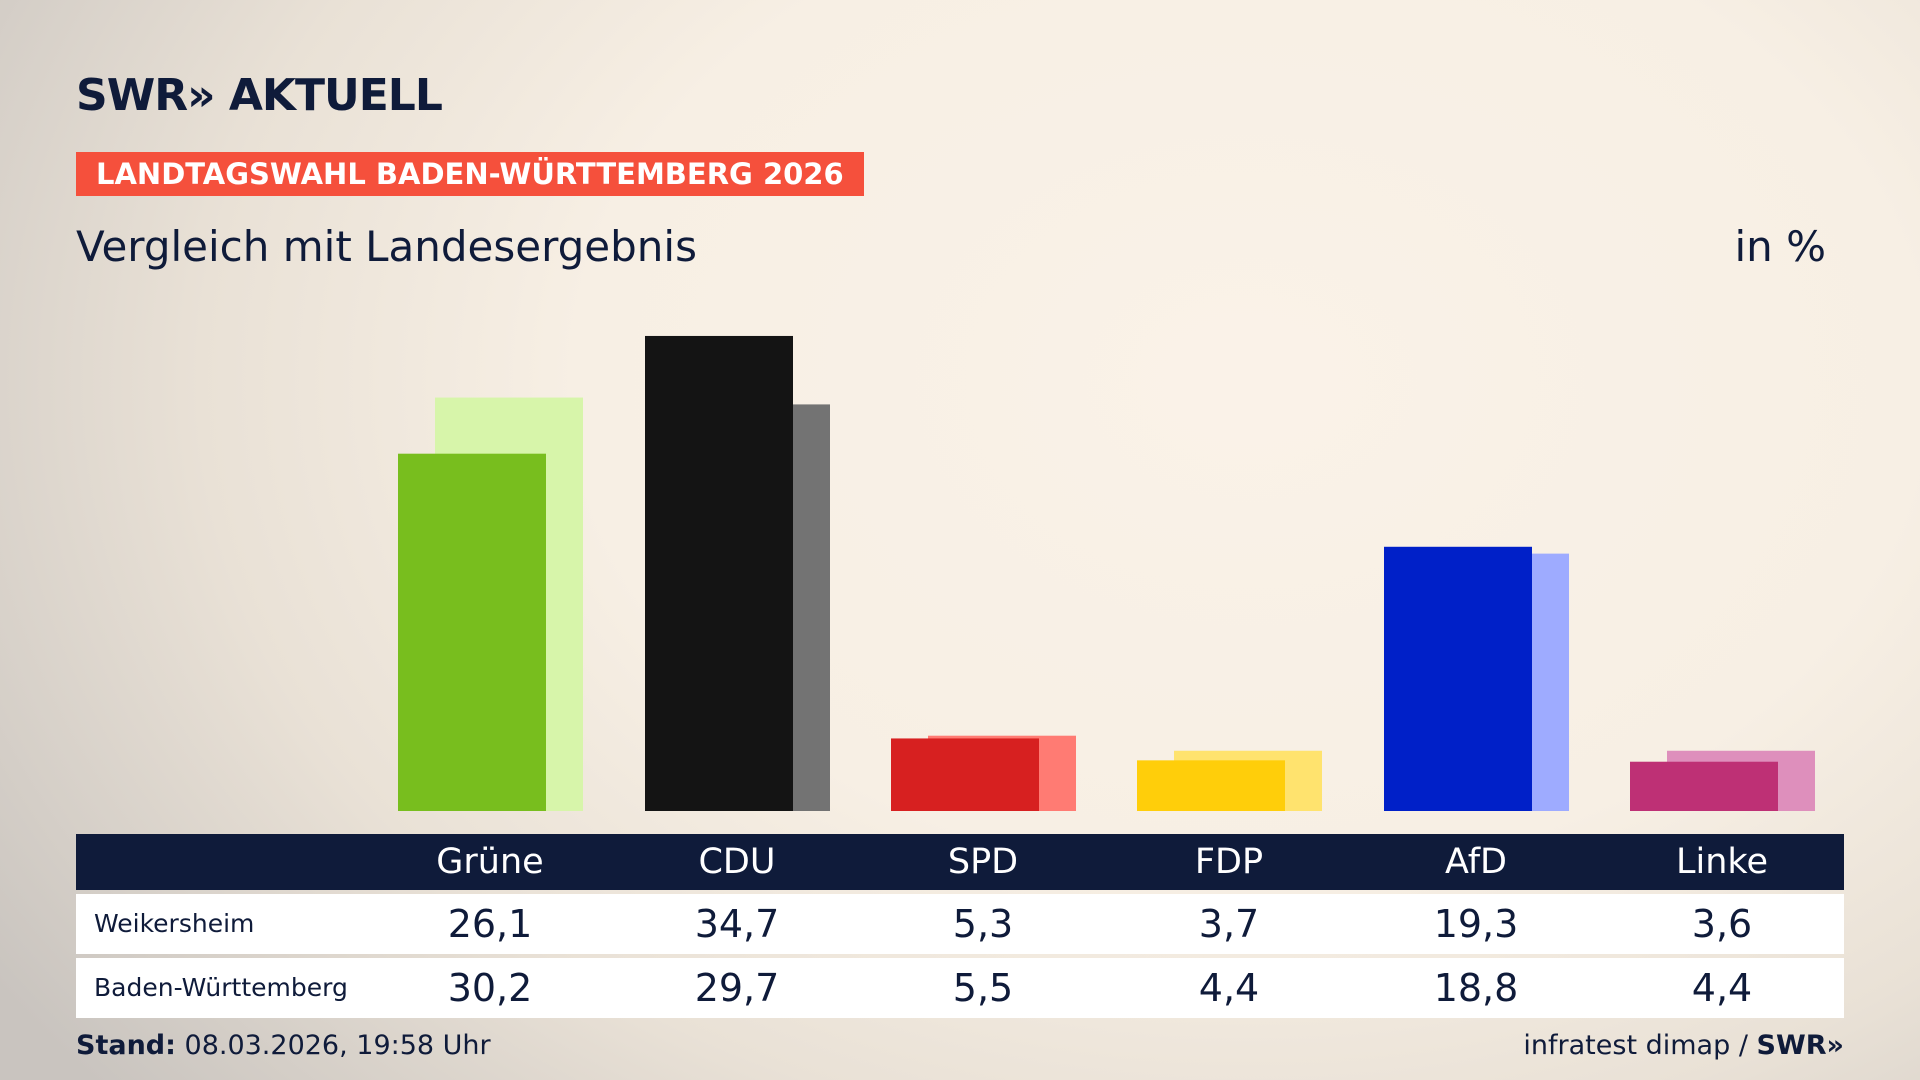  I want to click on value-label: 18,8, so click(1476, 988).